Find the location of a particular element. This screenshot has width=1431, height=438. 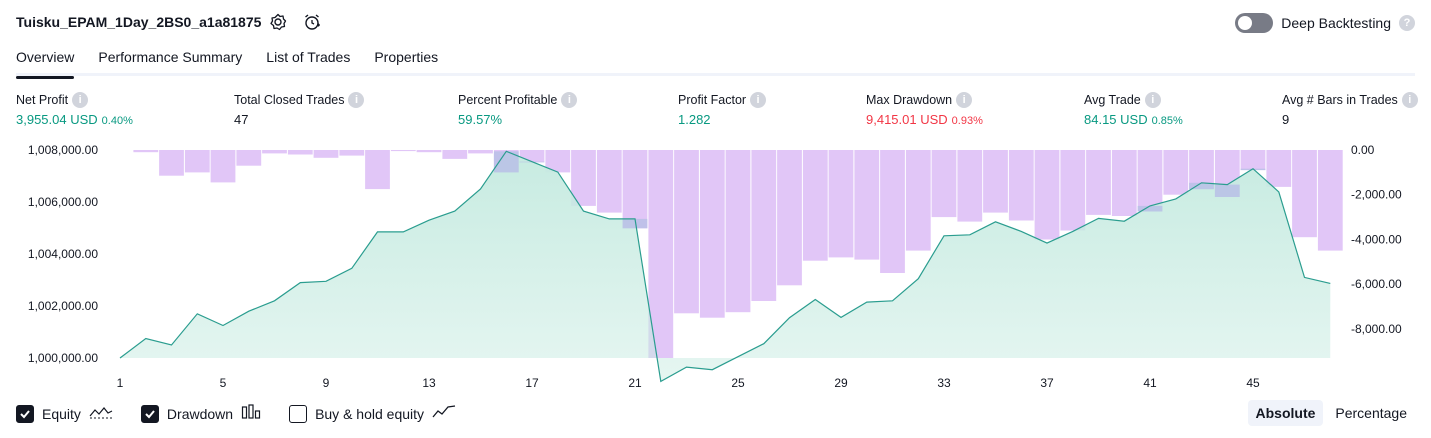

legend-label: Buy & hold equity is located at coordinates (370, 413).